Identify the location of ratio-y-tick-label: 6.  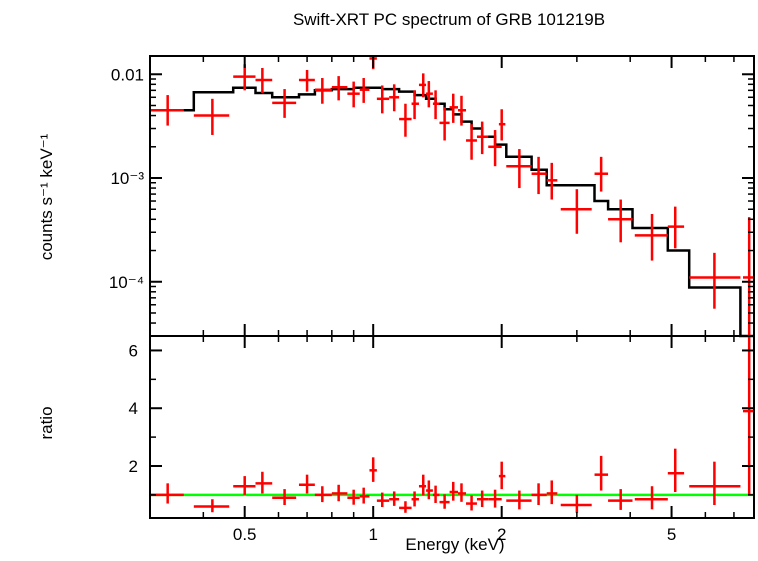
(133, 350).